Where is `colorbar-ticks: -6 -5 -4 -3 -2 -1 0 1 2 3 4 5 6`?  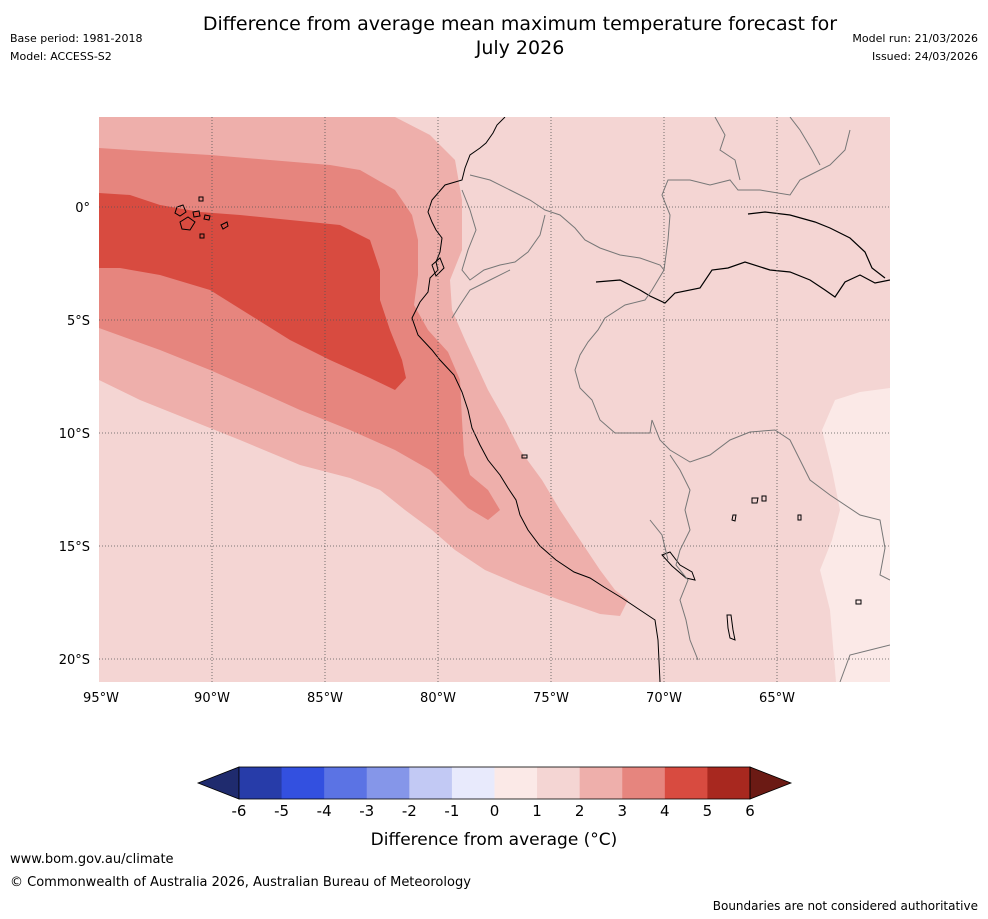 colorbar-ticks: -6 -5 -4 -3 -2 -1 0 1 2 3 4 5 6 is located at coordinates (493, 811).